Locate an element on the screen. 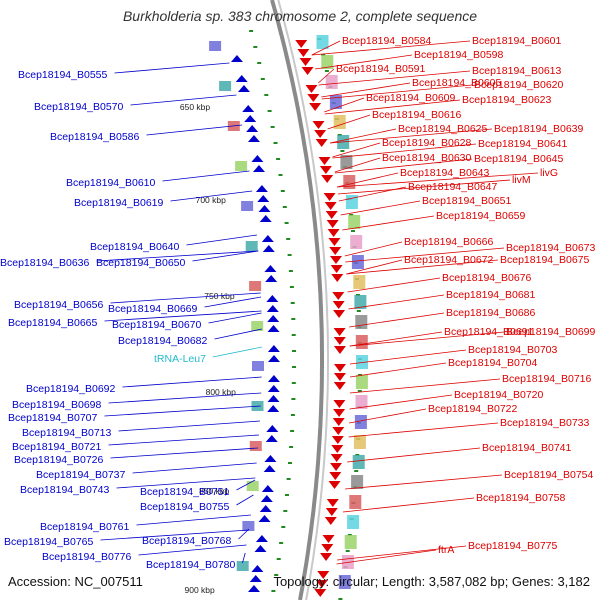 The height and width of the screenshot is (600, 600). left-gene-label: Bcep18194_B0761 is located at coordinates (84, 527).